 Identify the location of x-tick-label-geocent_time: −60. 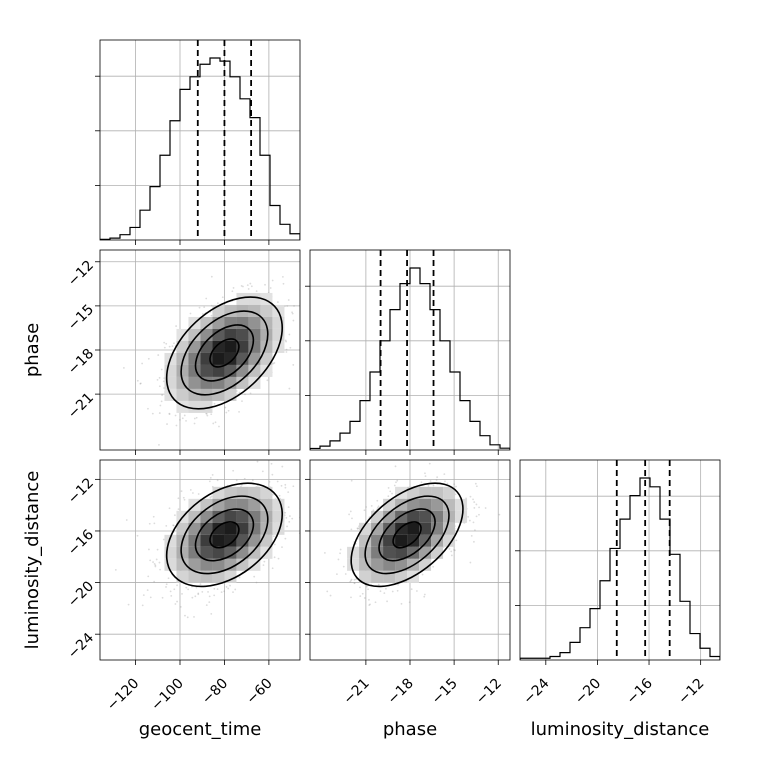
(260, 692).